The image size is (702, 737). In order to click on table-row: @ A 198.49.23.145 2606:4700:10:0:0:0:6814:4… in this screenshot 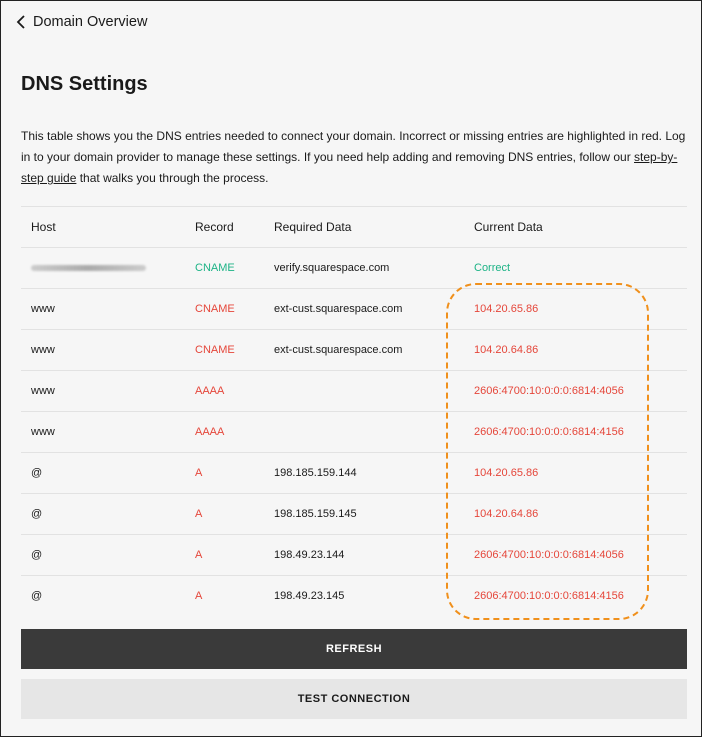, I will do `click(354, 596)`.